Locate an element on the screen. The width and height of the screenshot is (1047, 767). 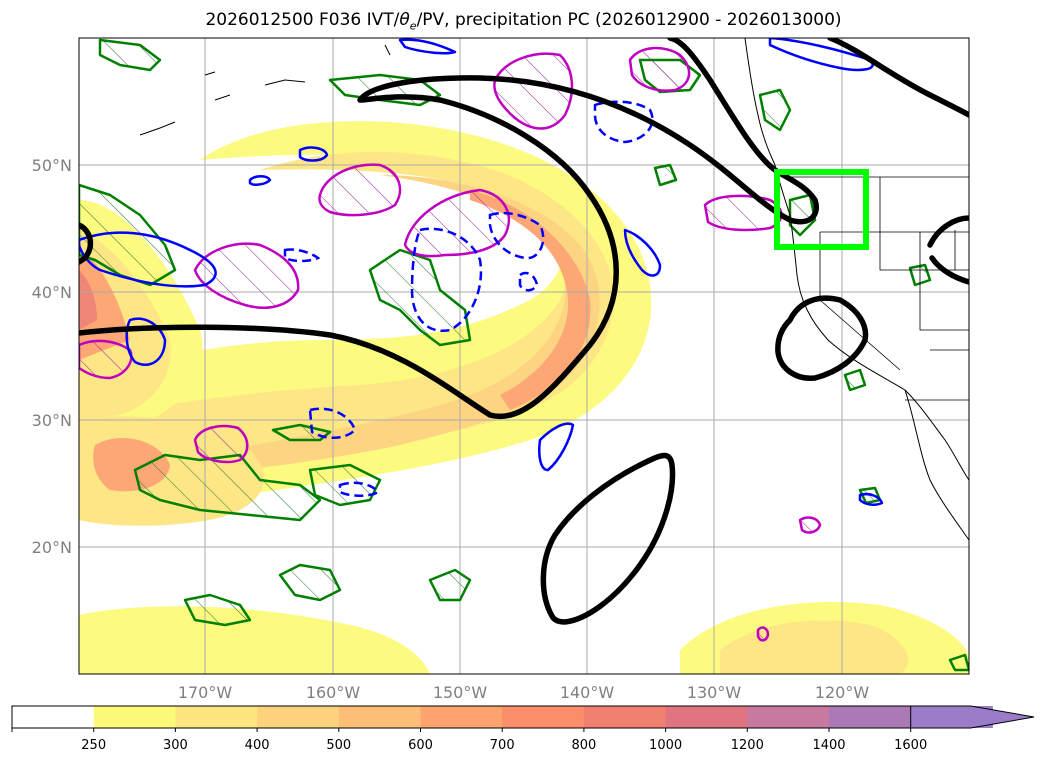
title-part-main: 2026012500 F036 IVT/ is located at coordinates (302, 20).